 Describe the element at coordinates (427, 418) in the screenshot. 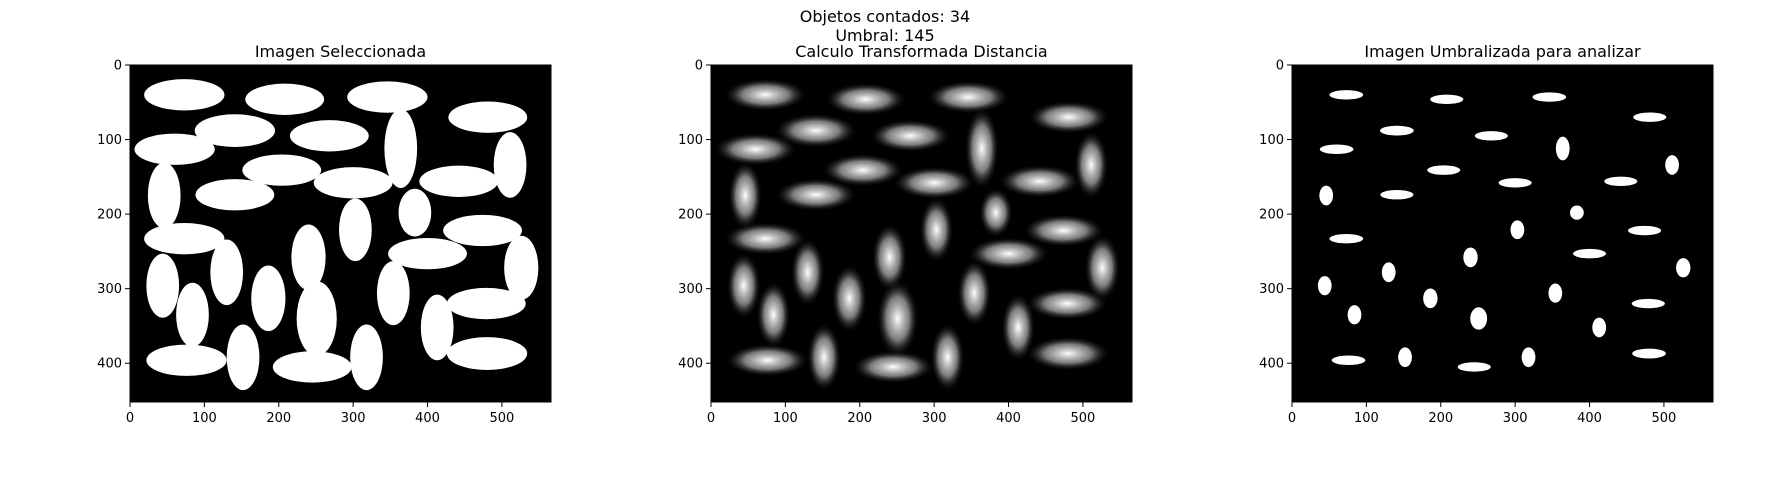

I see `x-tick-label: 400` at that location.